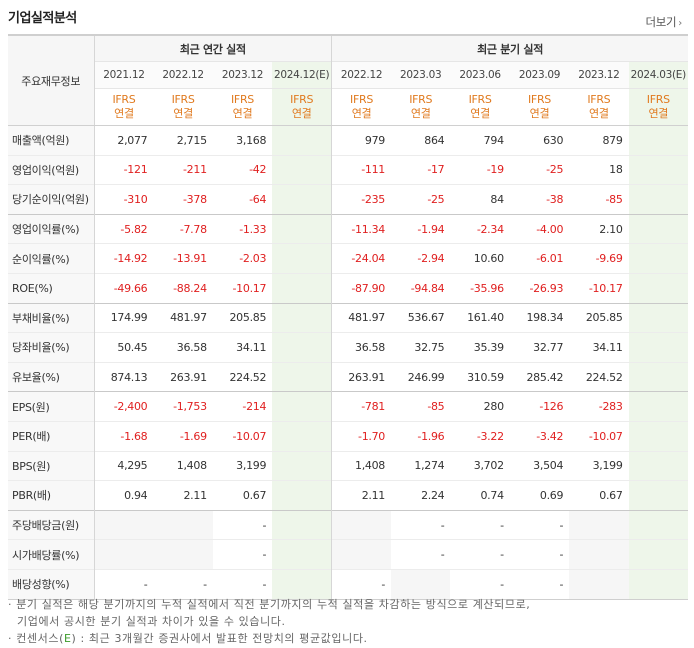 The width and height of the screenshot is (694, 648). I want to click on table-cell: 2.24, so click(421, 495).